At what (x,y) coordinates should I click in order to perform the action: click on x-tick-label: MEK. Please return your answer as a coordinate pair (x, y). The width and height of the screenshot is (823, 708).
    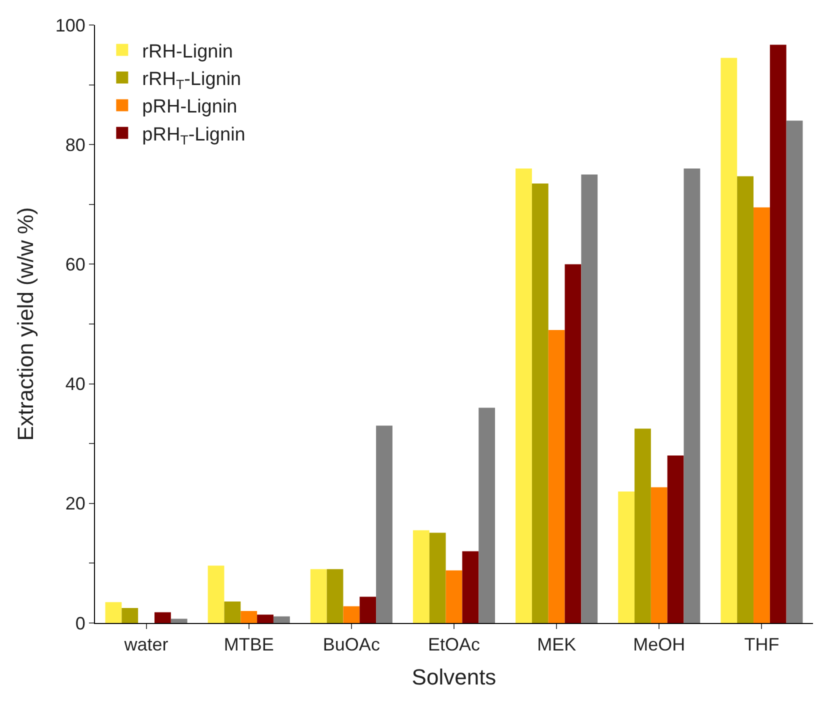
    Looking at the image, I should click on (556, 644).